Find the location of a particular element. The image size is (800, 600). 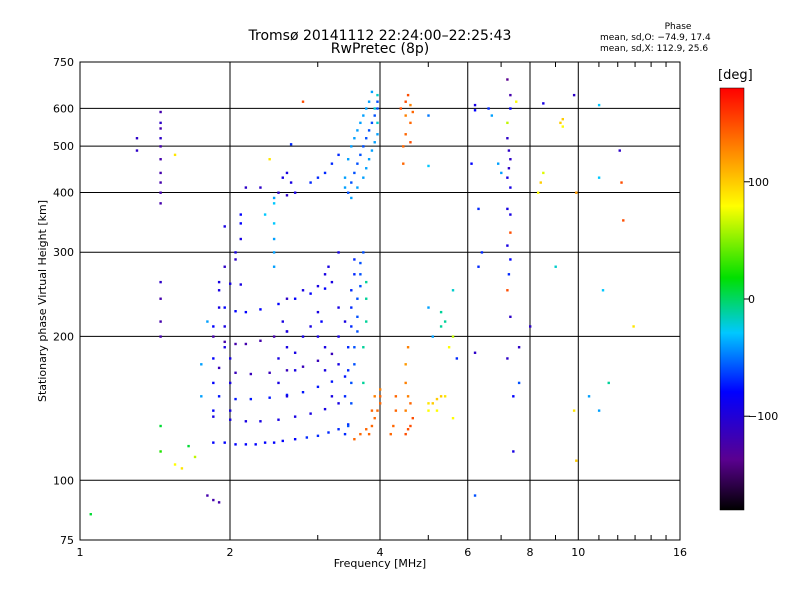

x-tick-label: 8 is located at coordinates (530, 552).